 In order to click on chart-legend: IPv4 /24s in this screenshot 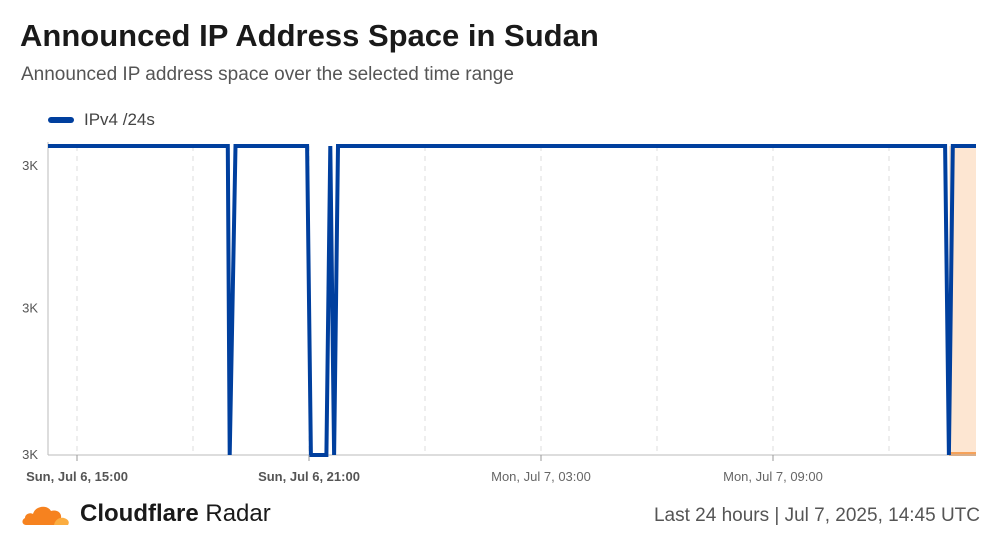, I will do `click(101, 120)`.